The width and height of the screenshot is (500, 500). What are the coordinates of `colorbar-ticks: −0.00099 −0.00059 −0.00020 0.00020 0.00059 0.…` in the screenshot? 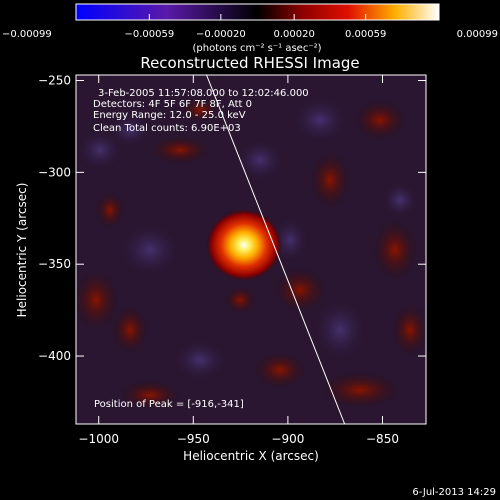 It's located at (250, 27).